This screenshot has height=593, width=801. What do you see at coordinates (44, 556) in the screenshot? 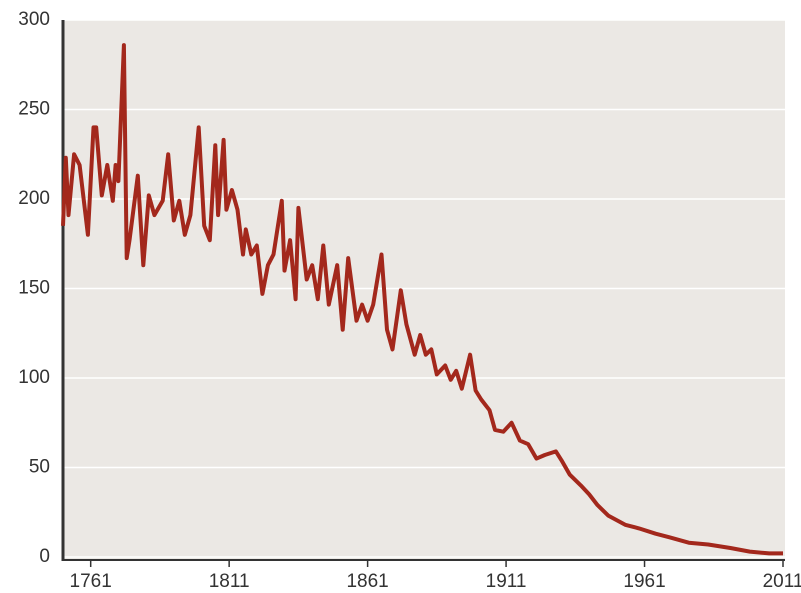
I see `y-tick-label: 0` at bounding box center [44, 556].